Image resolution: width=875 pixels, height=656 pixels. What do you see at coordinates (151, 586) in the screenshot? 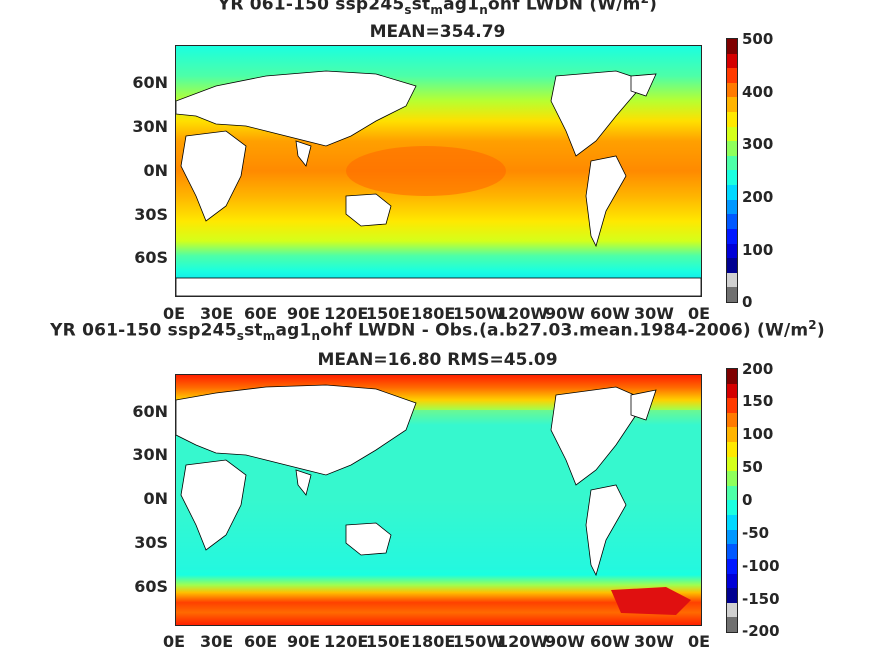
I see `bottom-lat-60s: 60S` at bounding box center [151, 586].